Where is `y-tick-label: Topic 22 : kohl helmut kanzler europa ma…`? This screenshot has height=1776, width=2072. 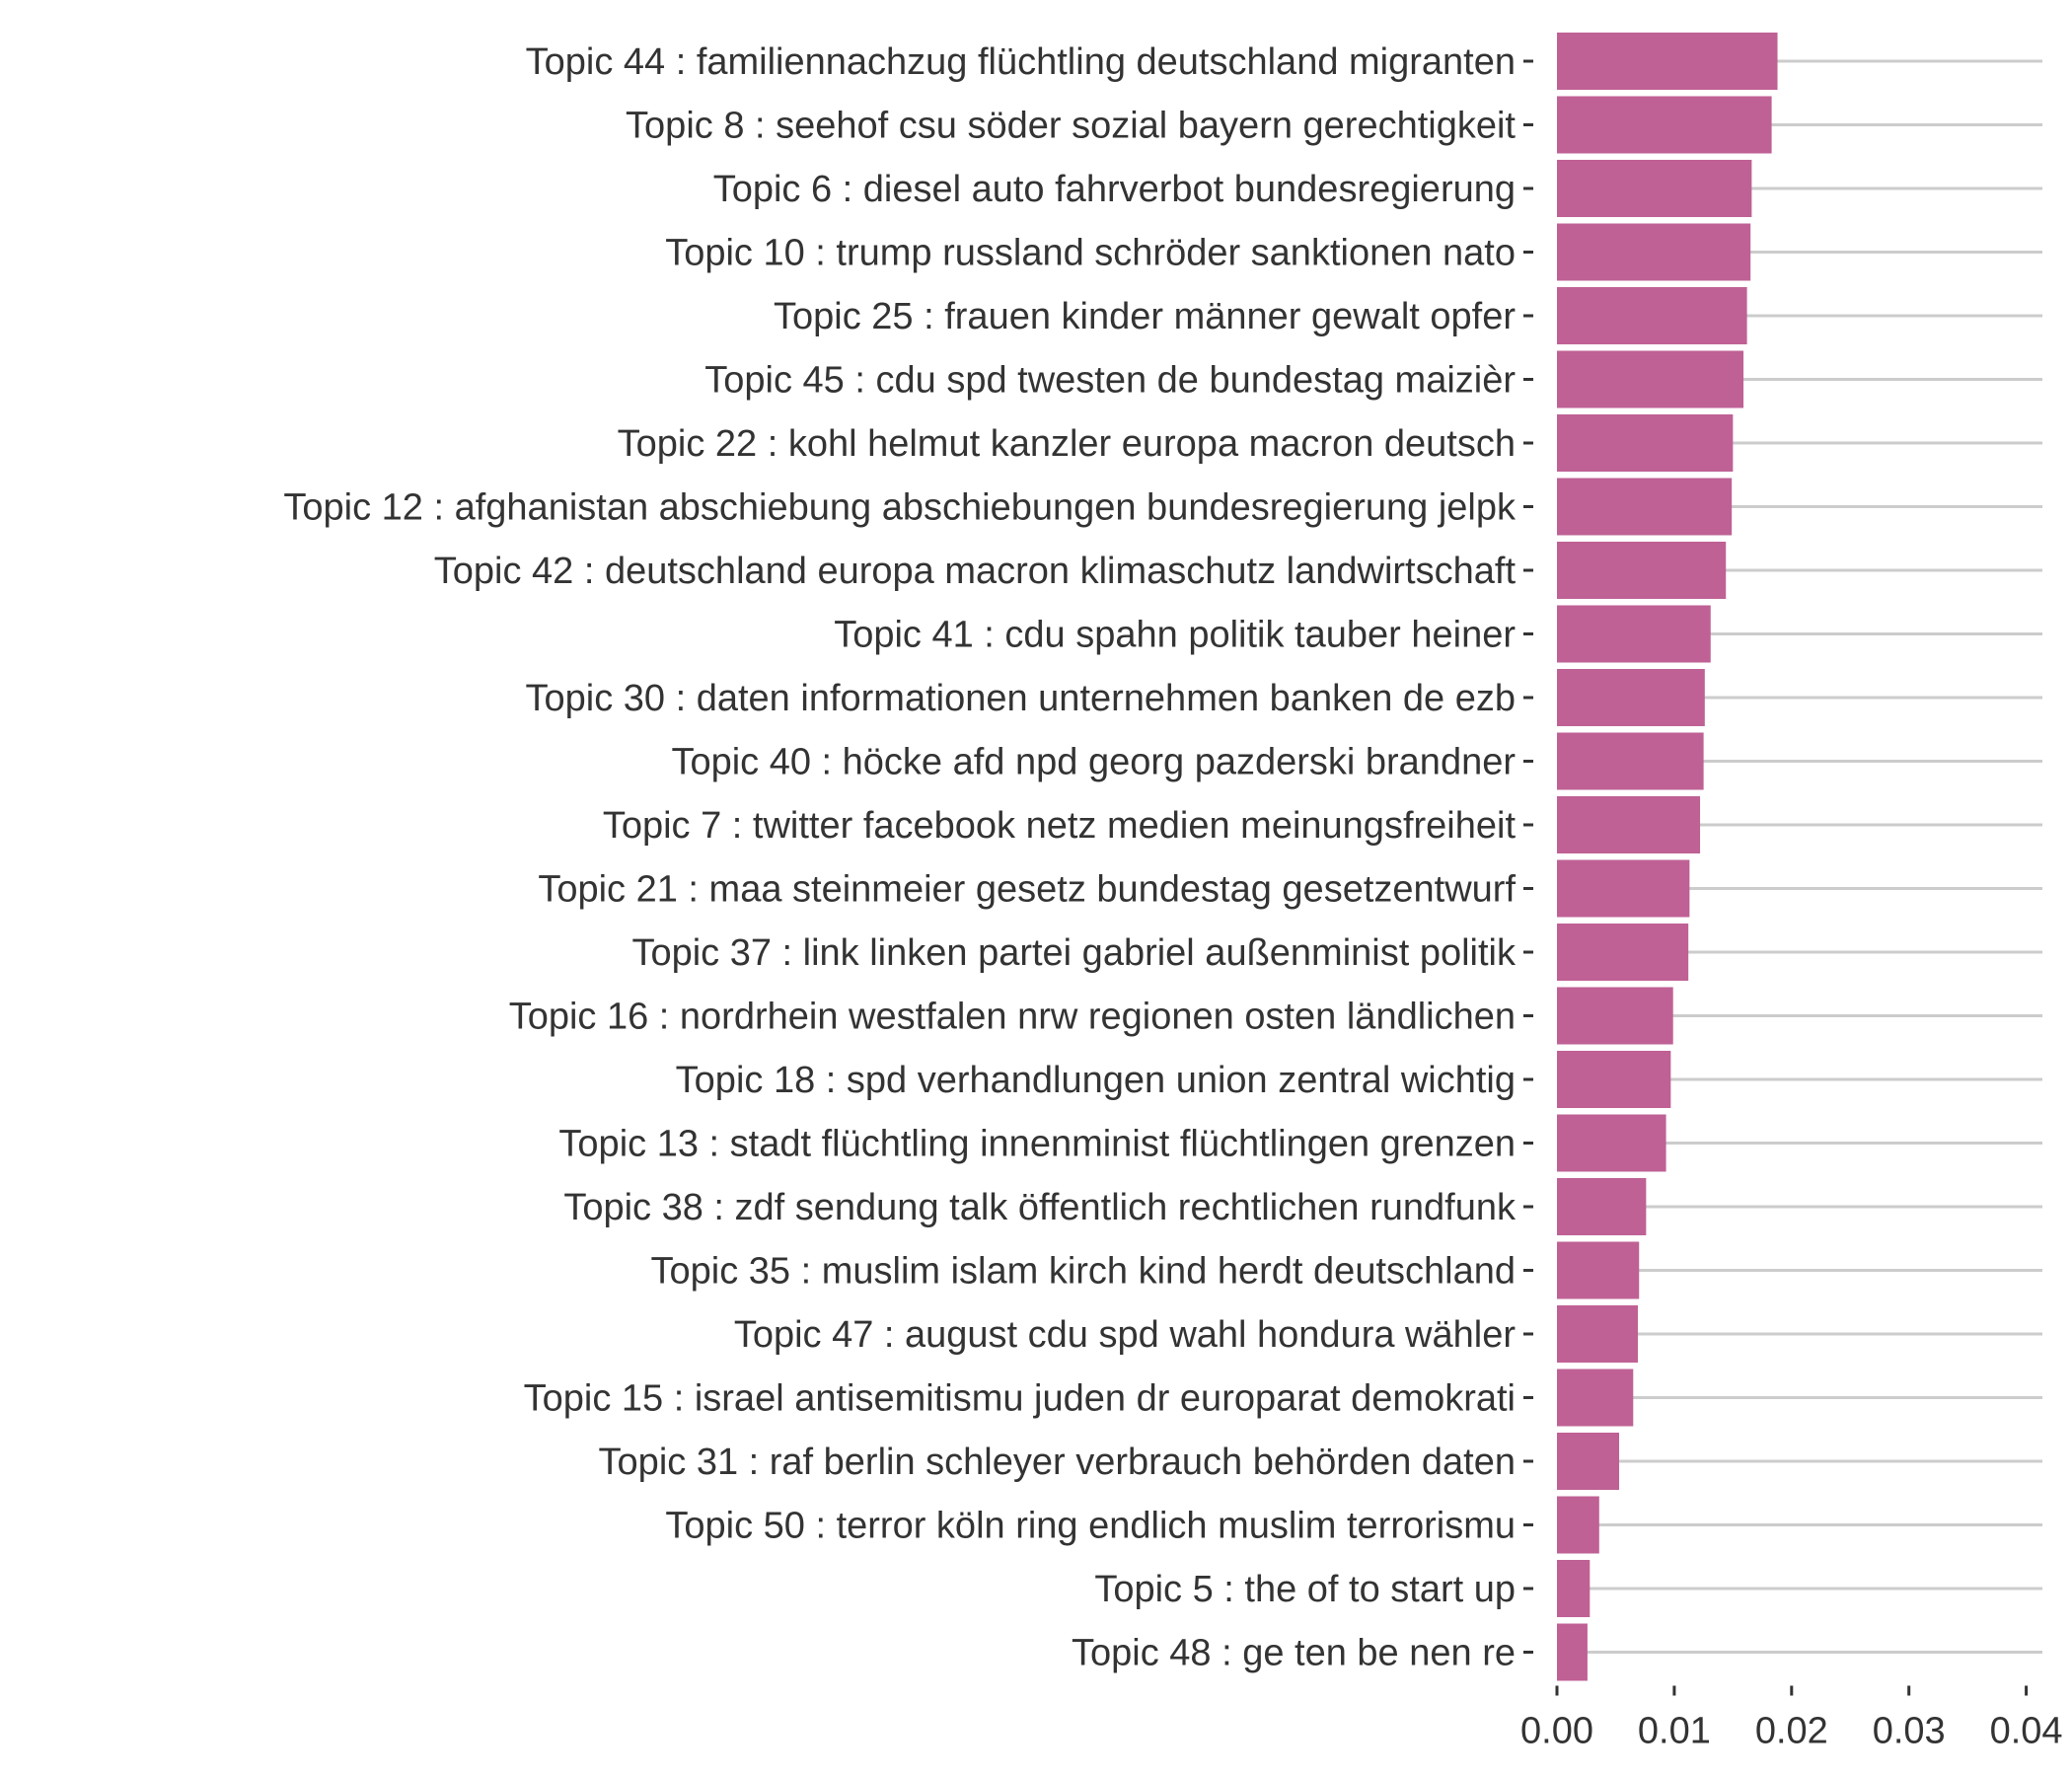
y-tick-label: Topic 22 : kohl helmut kanzler europa ma… is located at coordinates (1067, 444).